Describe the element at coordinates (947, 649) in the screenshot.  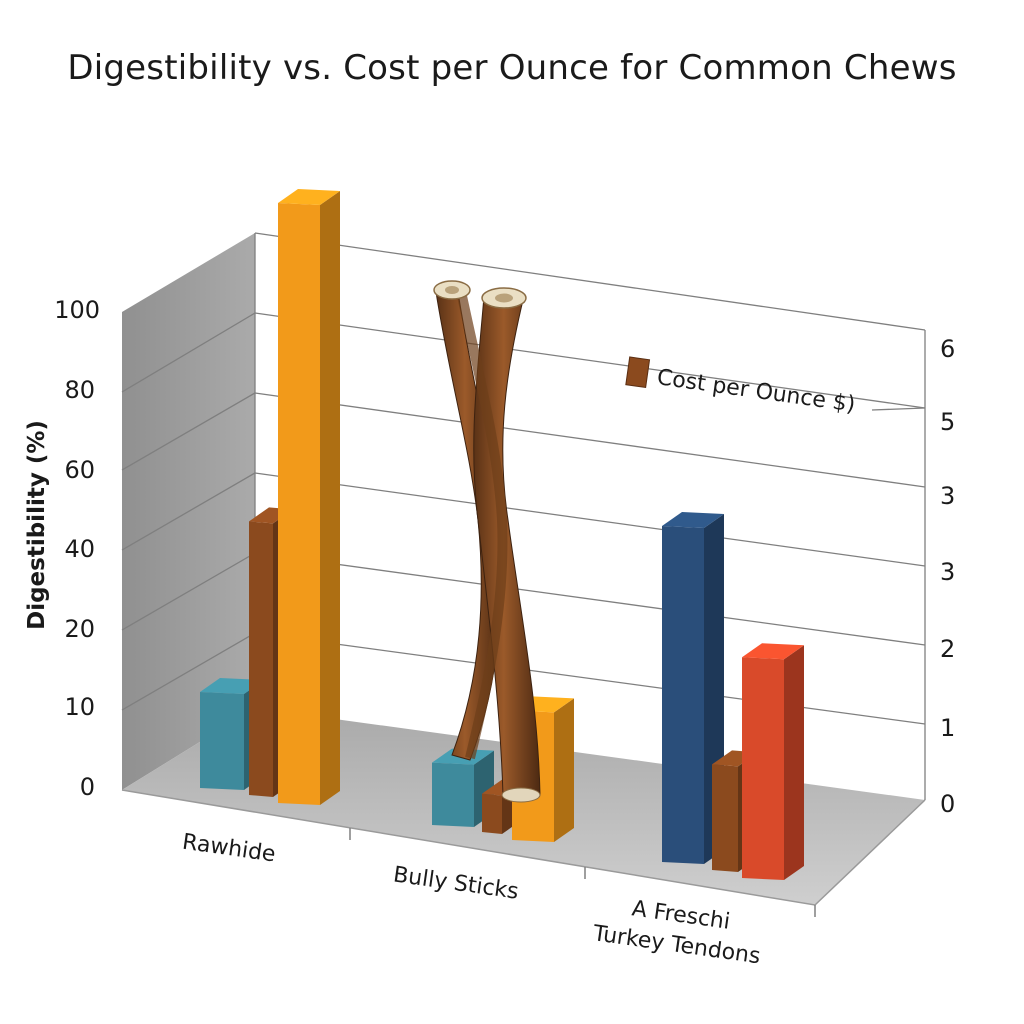
I see `right-tick-label: 2` at that location.